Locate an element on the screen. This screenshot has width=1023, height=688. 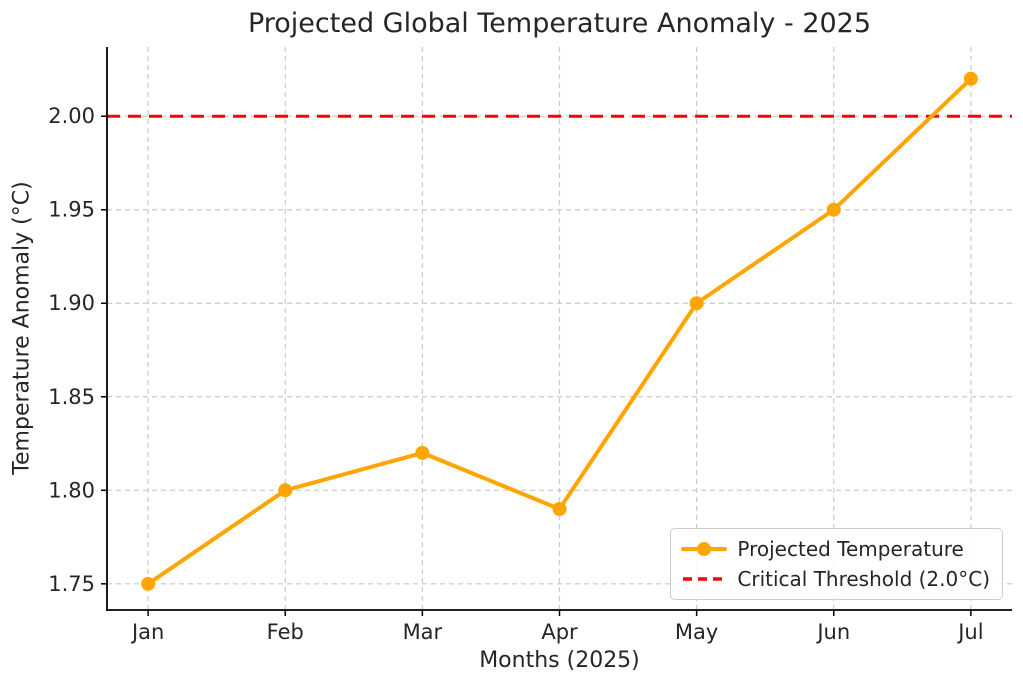
x-tick-label: Jun is located at coordinates (832, 632).